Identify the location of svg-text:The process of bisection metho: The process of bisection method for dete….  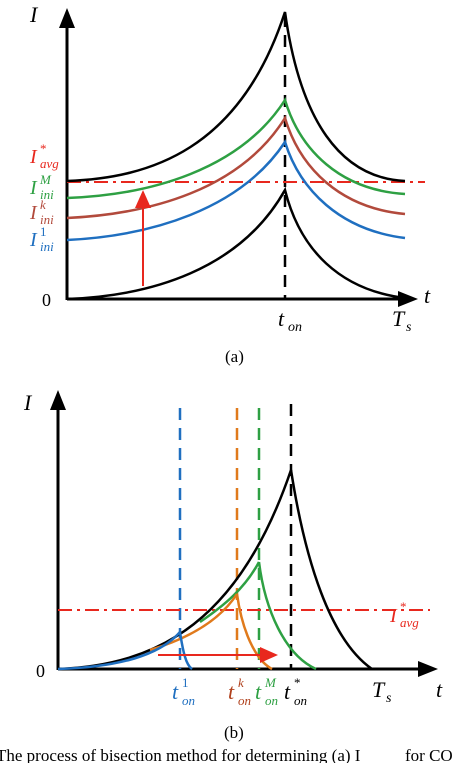
(180, 754).